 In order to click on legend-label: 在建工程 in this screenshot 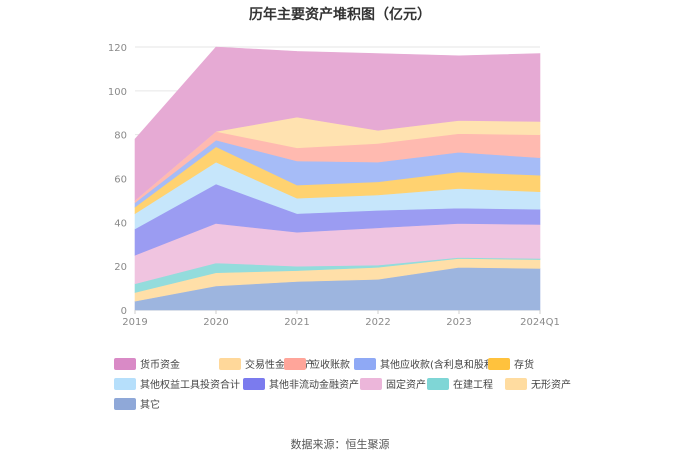, I will do `click(473, 385)`.